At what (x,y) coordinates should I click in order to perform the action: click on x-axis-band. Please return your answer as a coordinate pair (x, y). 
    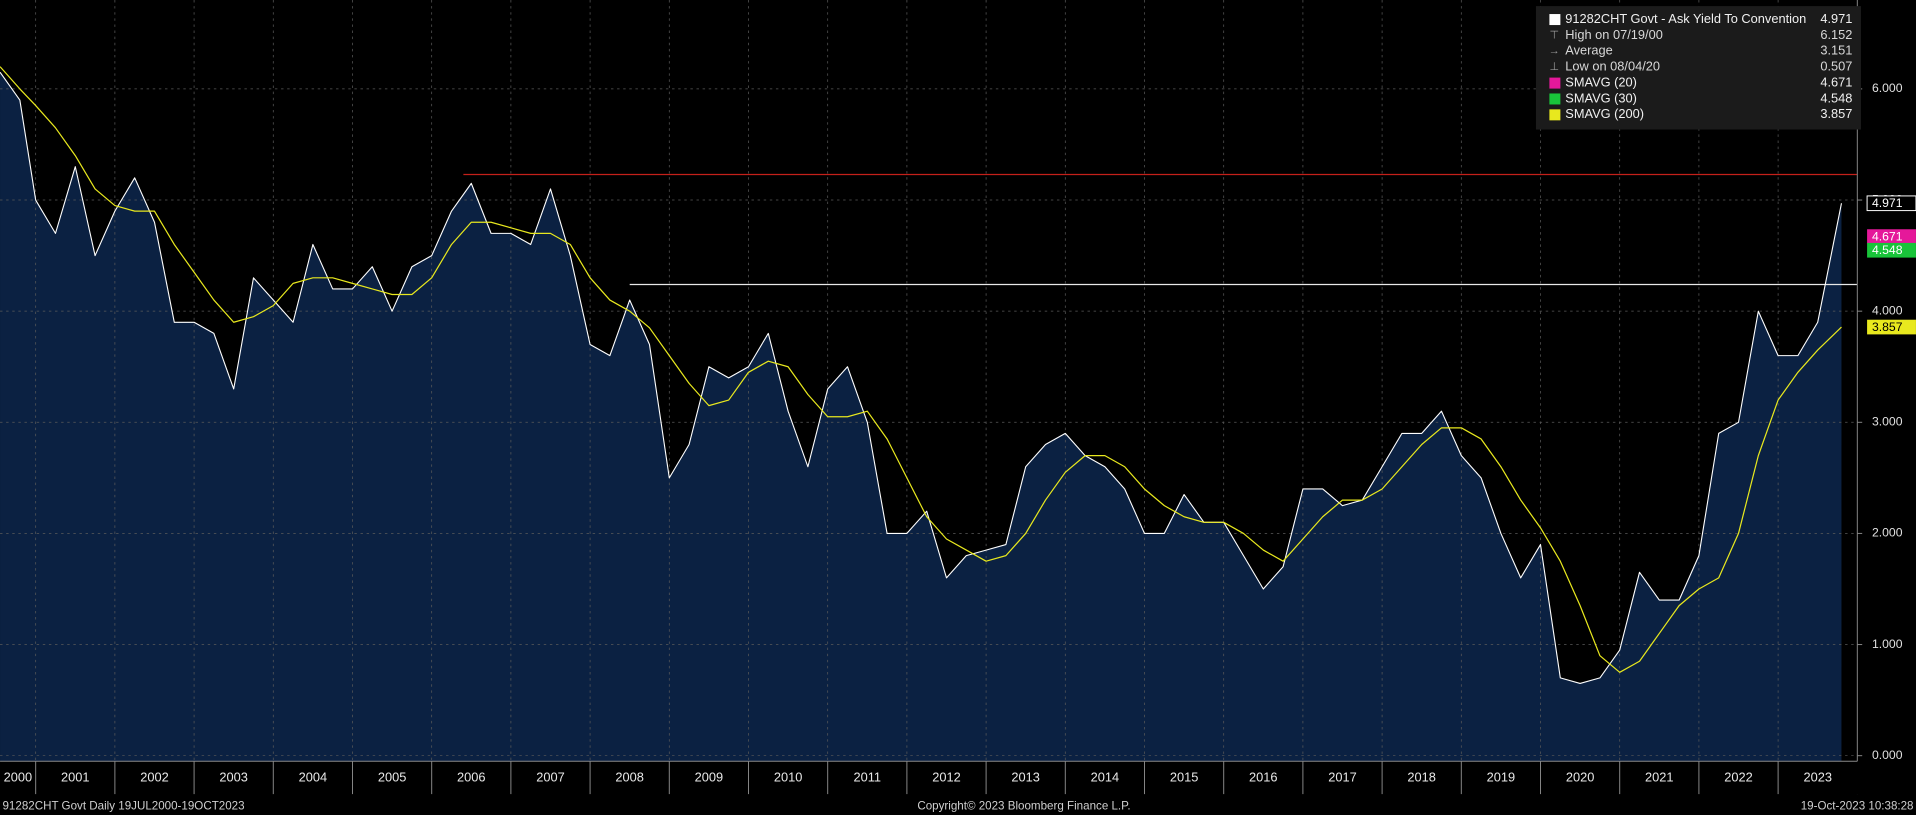
    Looking at the image, I should click on (958, 778).